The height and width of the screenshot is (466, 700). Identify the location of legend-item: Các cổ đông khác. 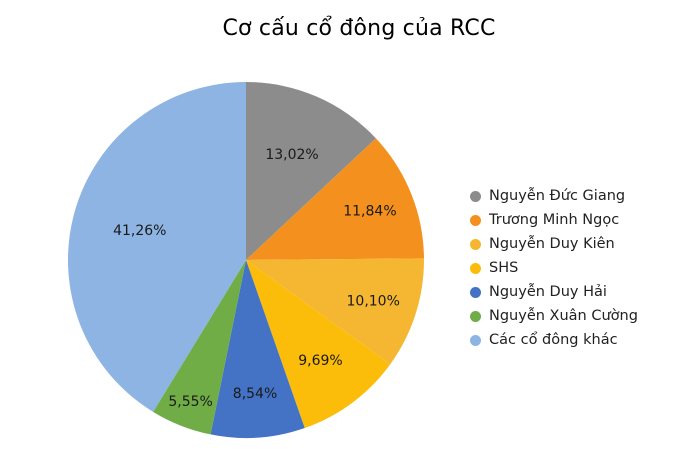
(554, 340).